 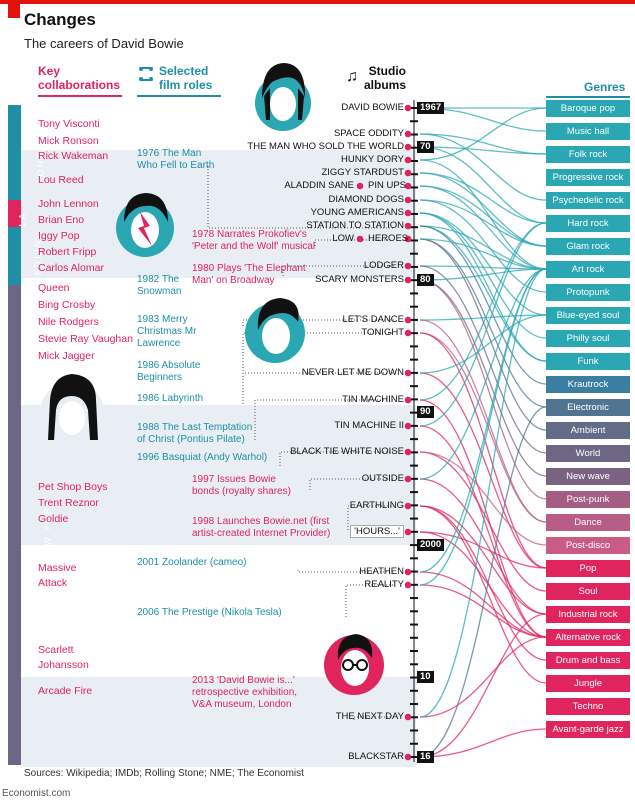 What do you see at coordinates (53, 583) in the screenshot?
I see `collaborator-item: Attack` at bounding box center [53, 583].